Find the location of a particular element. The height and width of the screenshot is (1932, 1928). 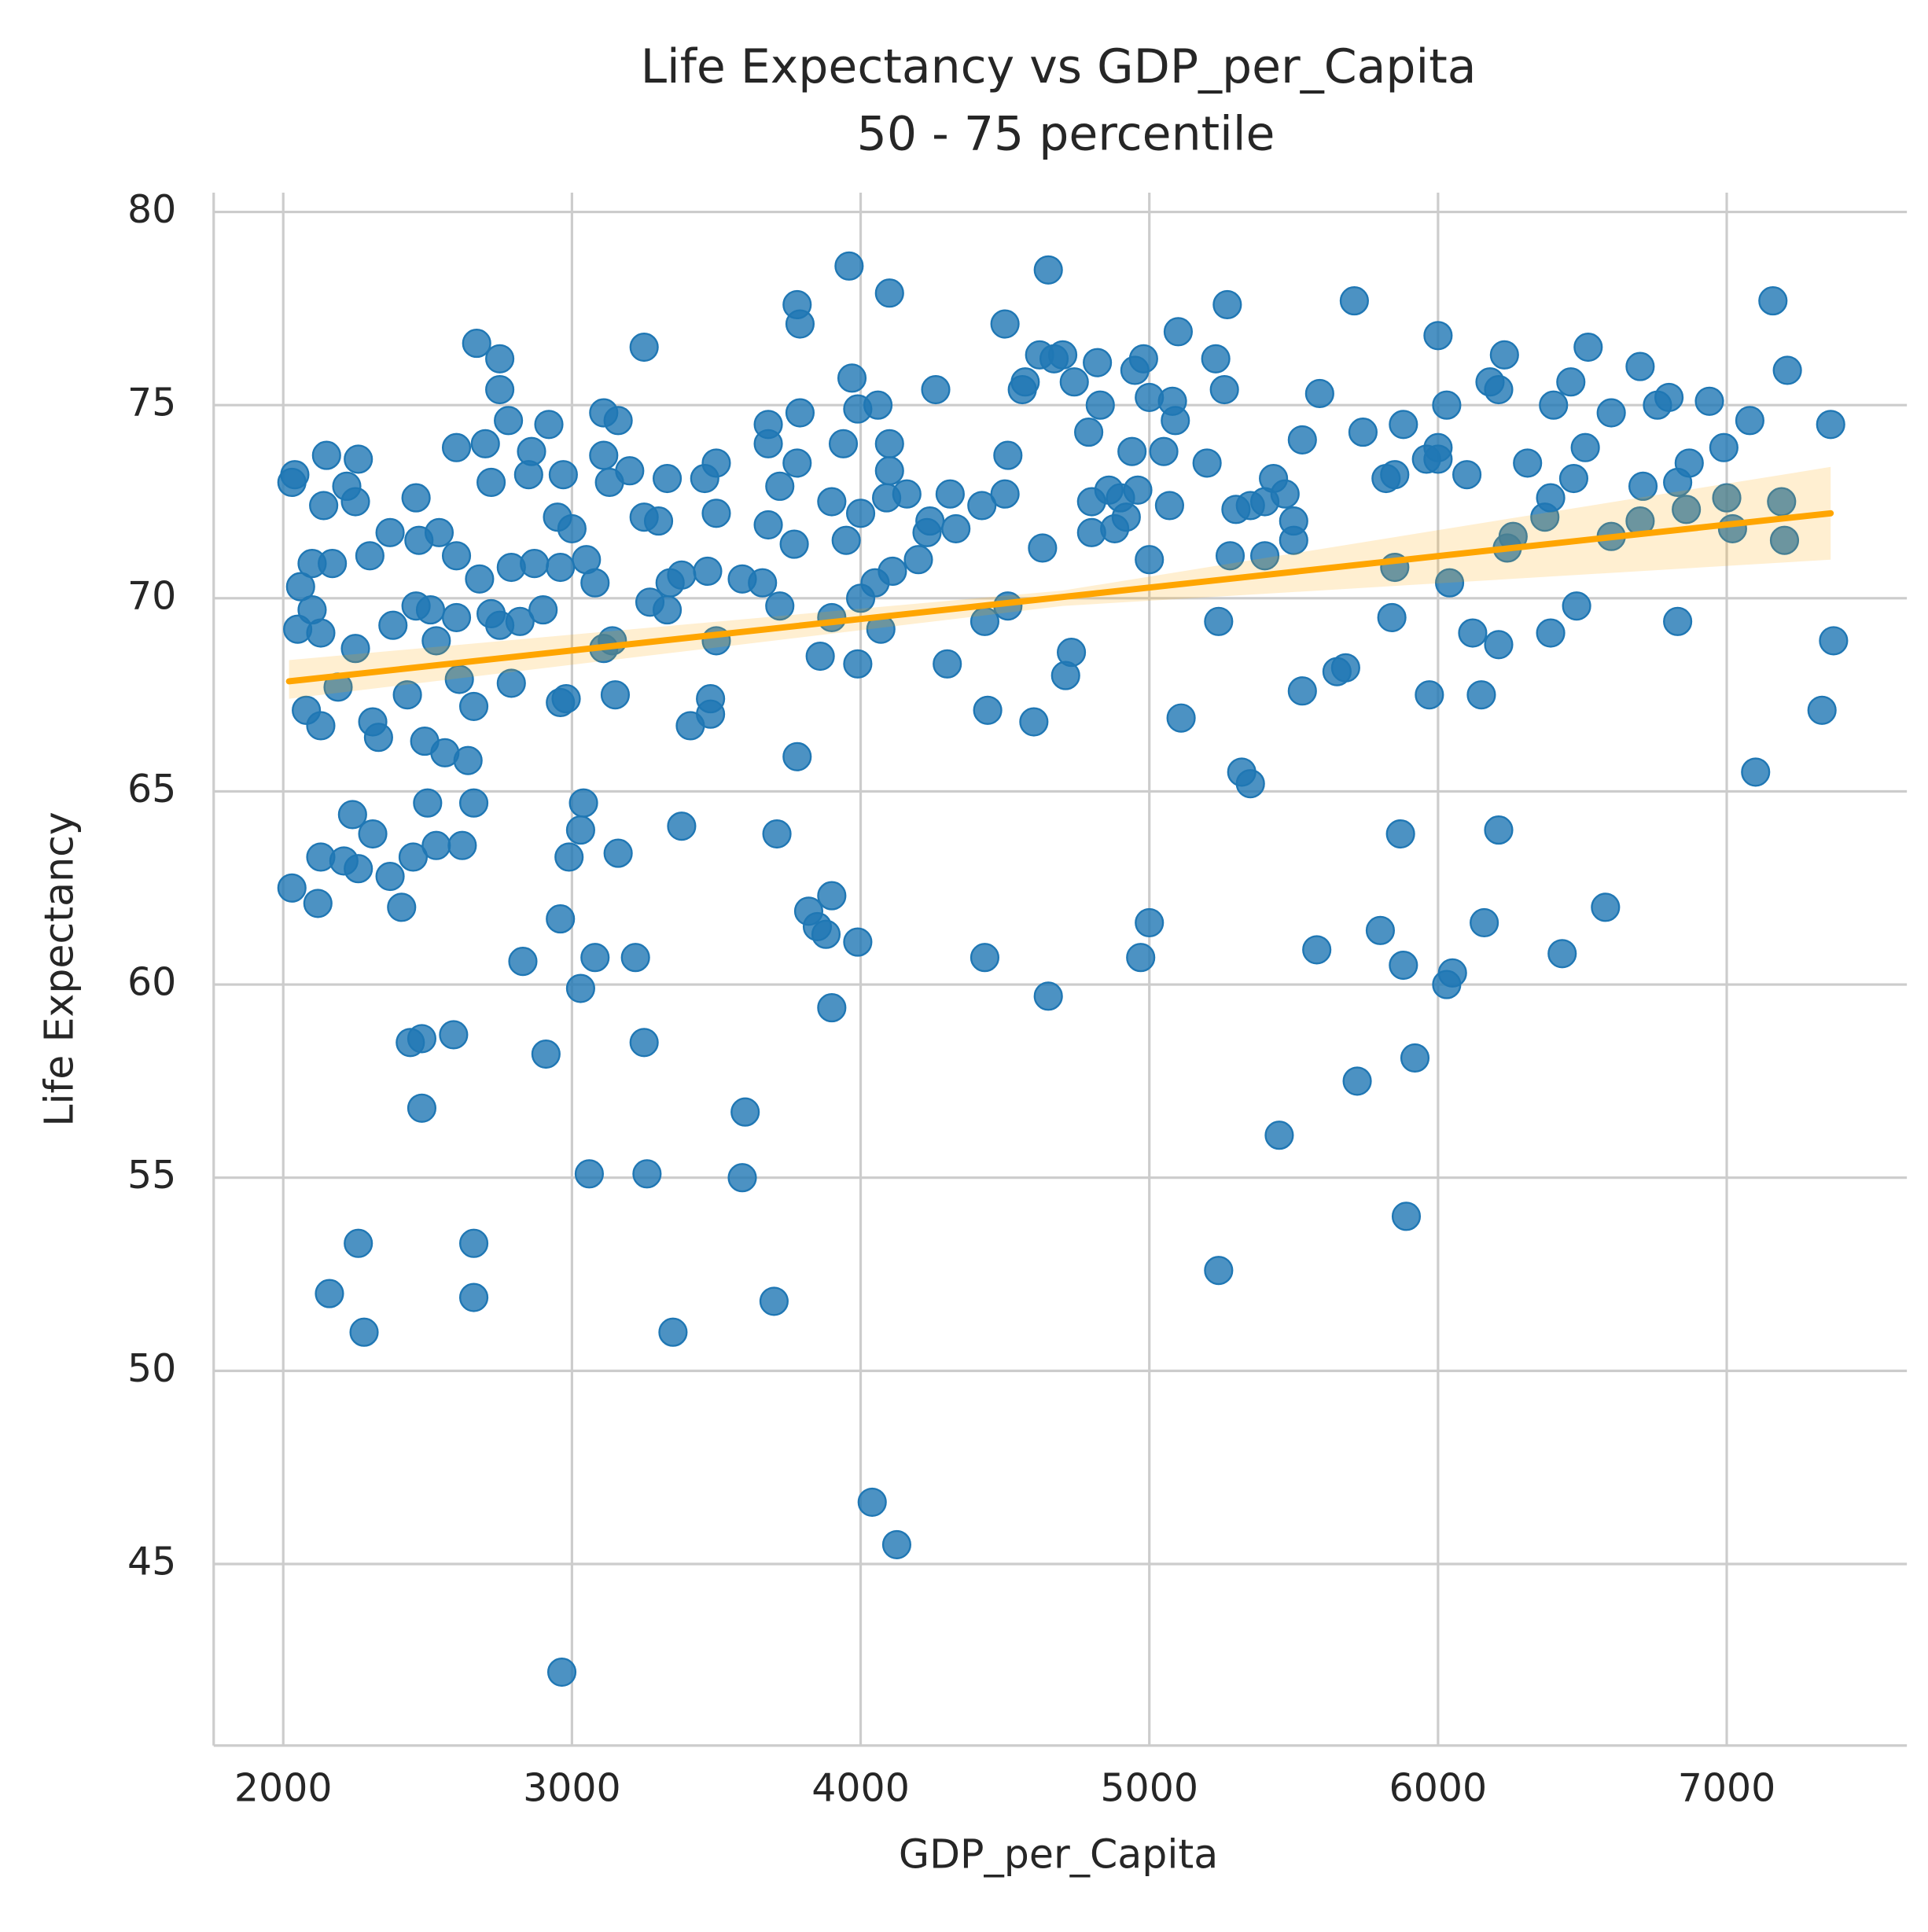

regression-line is located at coordinates (1059, 597).